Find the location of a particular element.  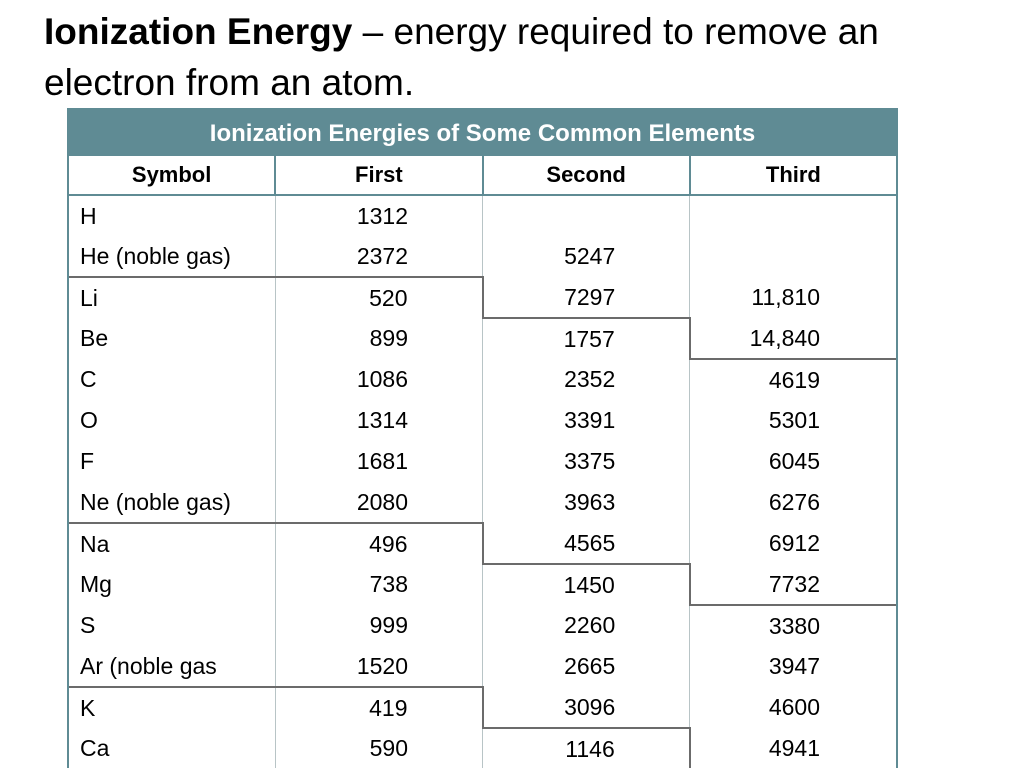

cell-third: 3947 is located at coordinates (794, 666).